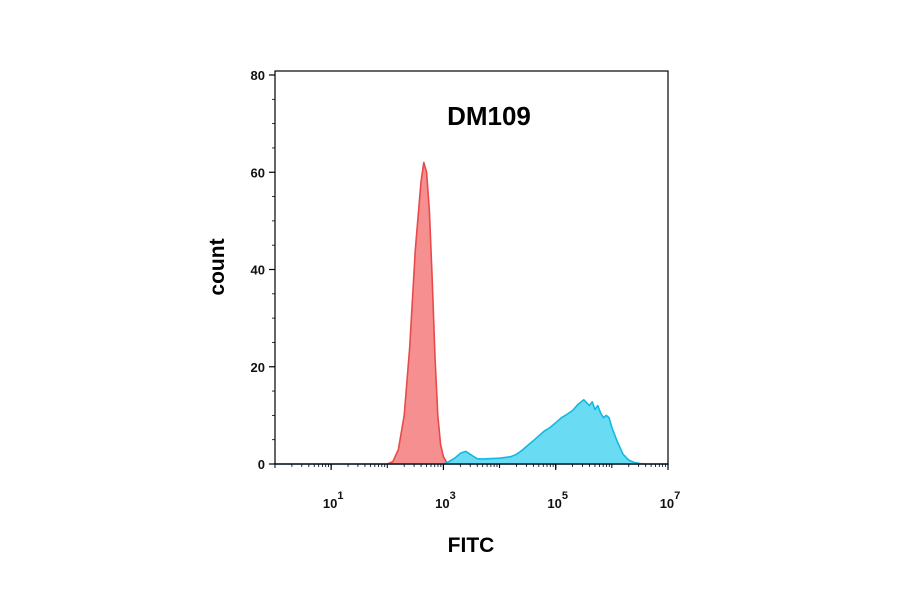 The image size is (900, 594). Describe the element at coordinates (489, 116) in the screenshot. I see `chart-title: DM109` at that location.